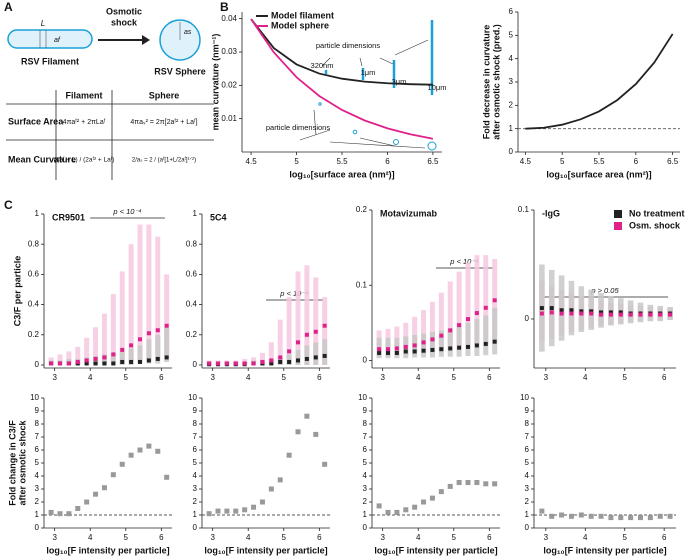 The image size is (692, 560). I want to click on significance-label: p > 0.05, so click(604, 290).